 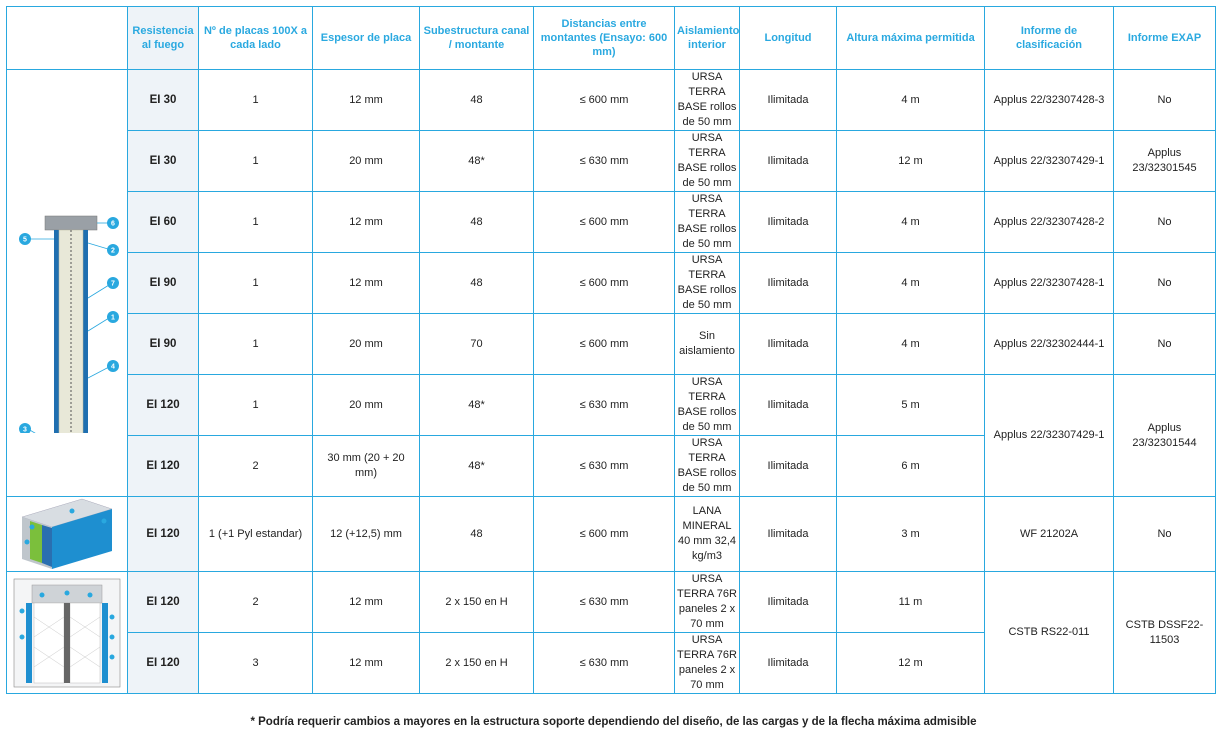 I want to click on cell-exap: Applus 23/32301545, so click(x=1164, y=161).